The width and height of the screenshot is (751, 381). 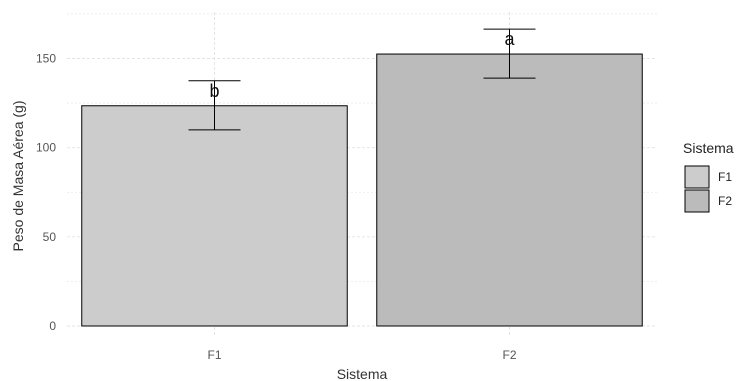 What do you see at coordinates (50, 237) in the screenshot?
I see `y-tick-label: 50` at bounding box center [50, 237].